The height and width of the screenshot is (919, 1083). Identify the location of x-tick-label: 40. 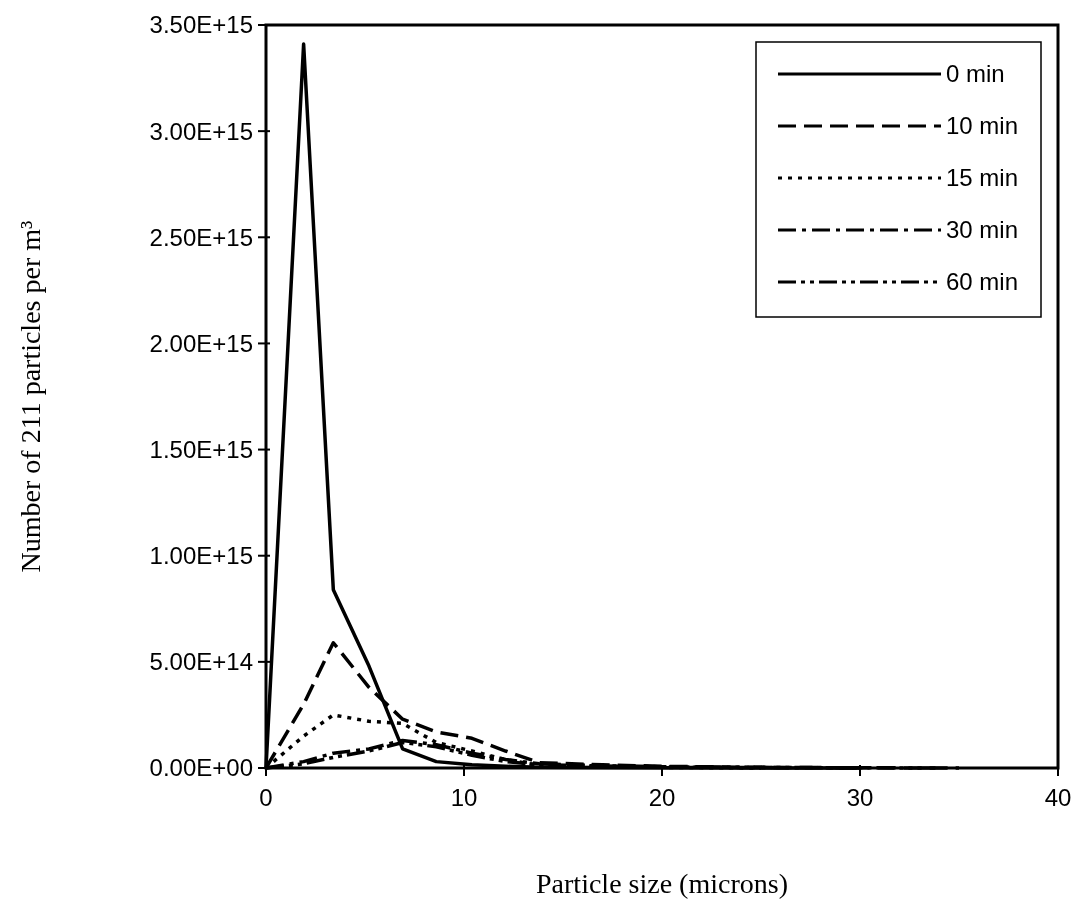
(1058, 797).